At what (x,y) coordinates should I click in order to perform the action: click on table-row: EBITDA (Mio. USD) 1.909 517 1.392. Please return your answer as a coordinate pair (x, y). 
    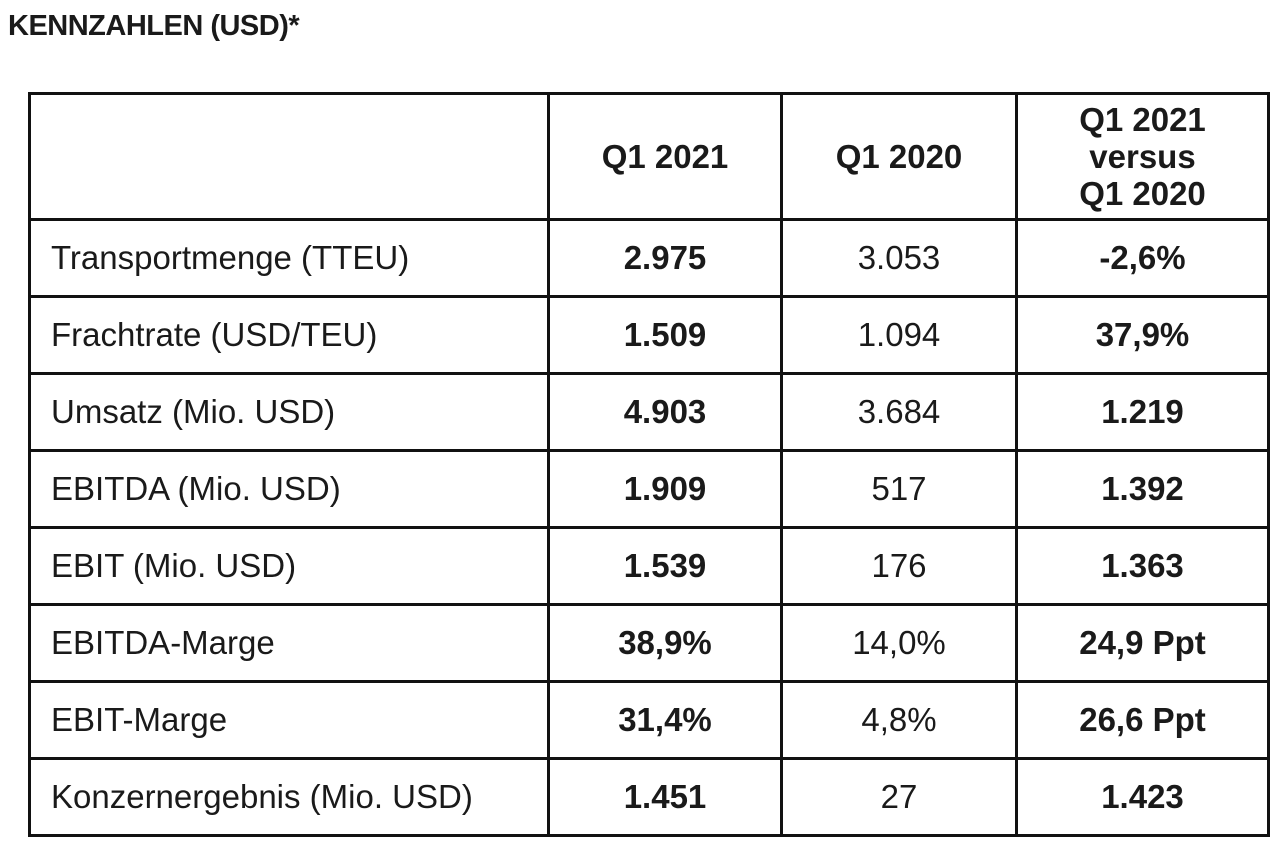
    Looking at the image, I should click on (649, 489).